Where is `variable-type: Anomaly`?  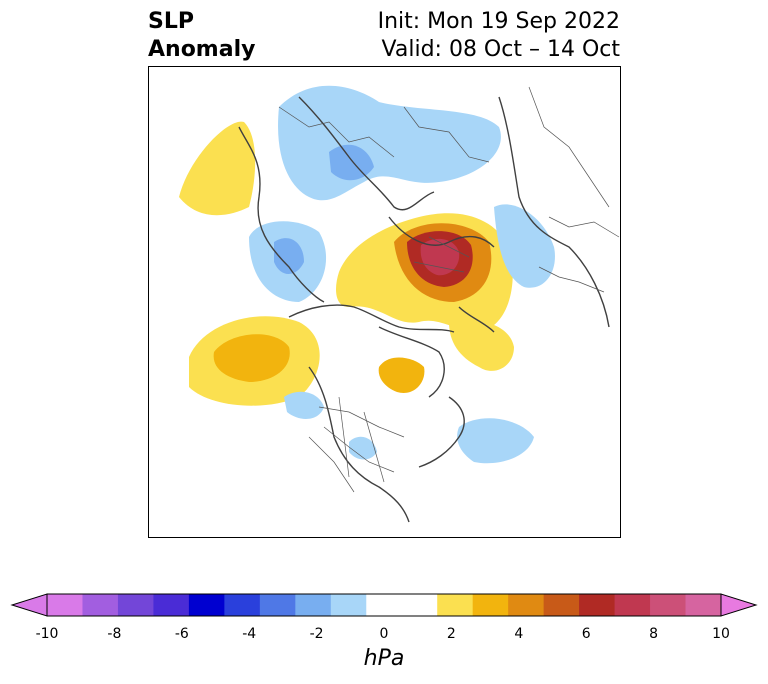 variable-type: Anomaly is located at coordinates (202, 49).